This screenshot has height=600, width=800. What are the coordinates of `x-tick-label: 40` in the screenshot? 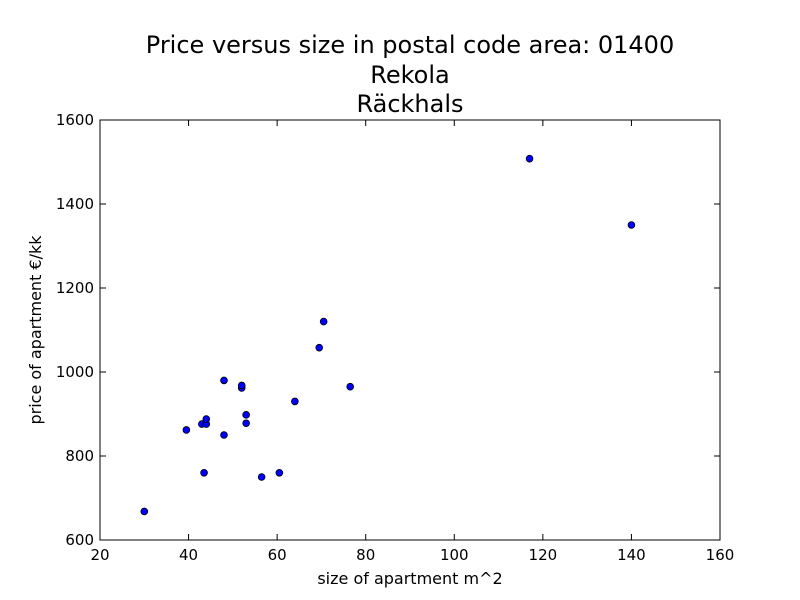 It's located at (188, 555).